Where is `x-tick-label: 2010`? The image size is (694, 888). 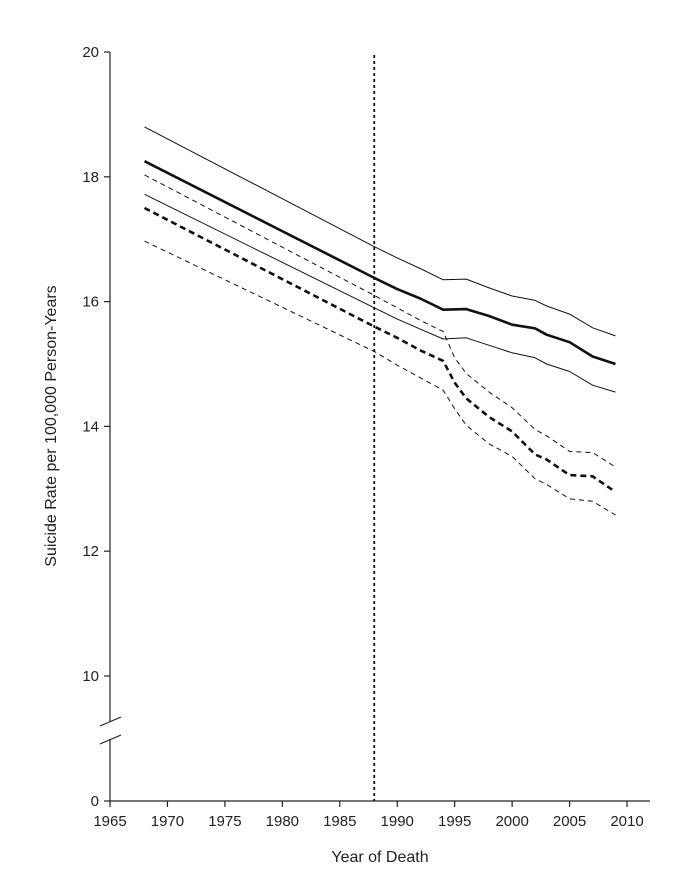 x-tick-label: 2010 is located at coordinates (626, 821).